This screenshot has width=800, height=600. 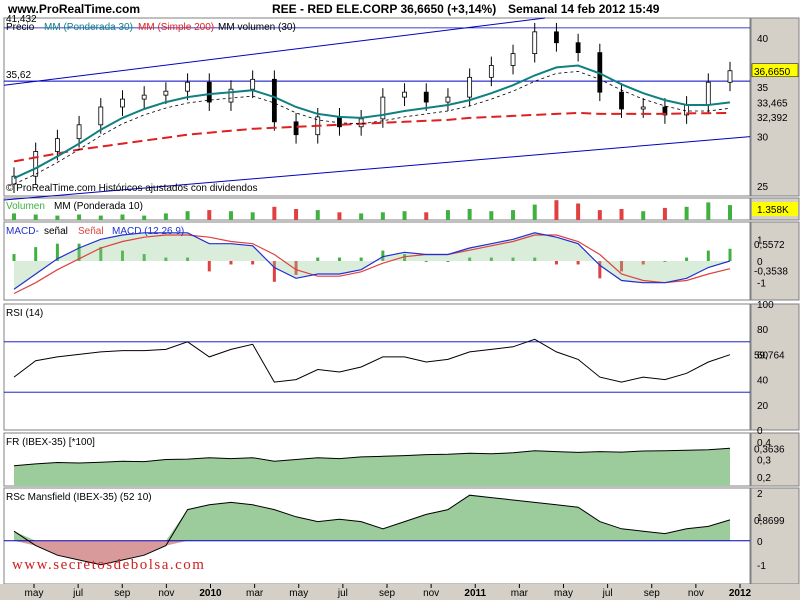 What do you see at coordinates (176, 27) in the screenshot?
I see `legend-sma200: MM (Simple 200)` at bounding box center [176, 27].